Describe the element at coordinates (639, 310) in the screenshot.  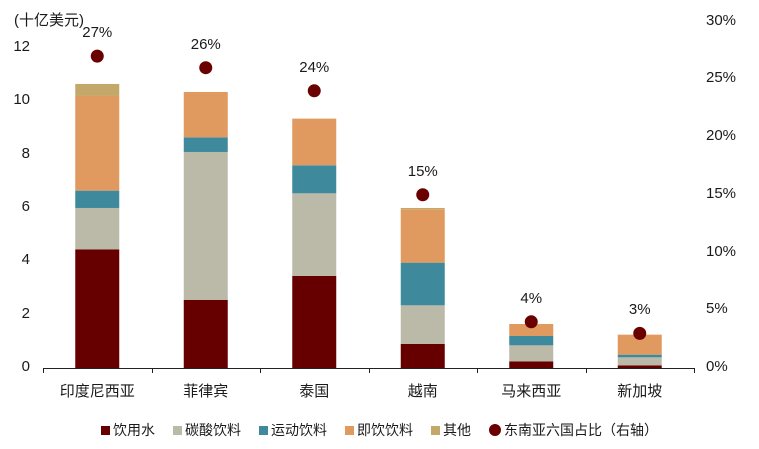
I see `share-label: 3%` at that location.